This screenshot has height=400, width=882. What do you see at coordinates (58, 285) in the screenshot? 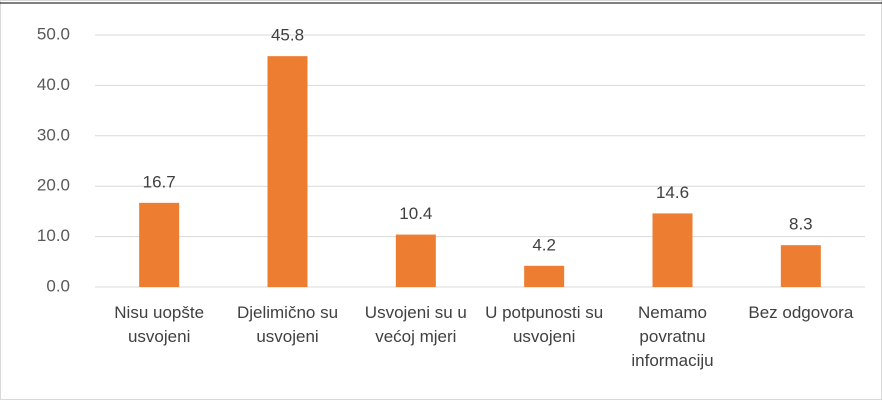
I see `y-tick-label: 0.0` at bounding box center [58, 285].